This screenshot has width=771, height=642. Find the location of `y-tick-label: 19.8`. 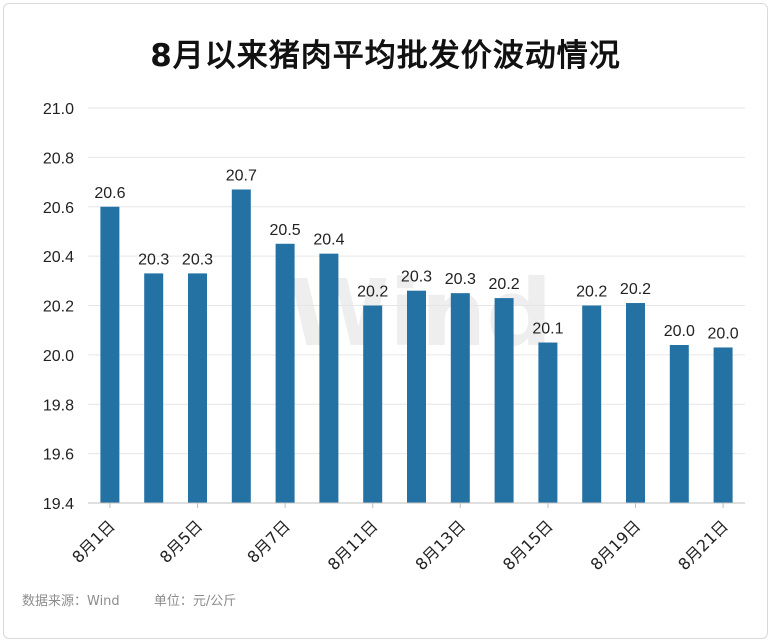

y-tick-label: 19.8 is located at coordinates (58, 405).